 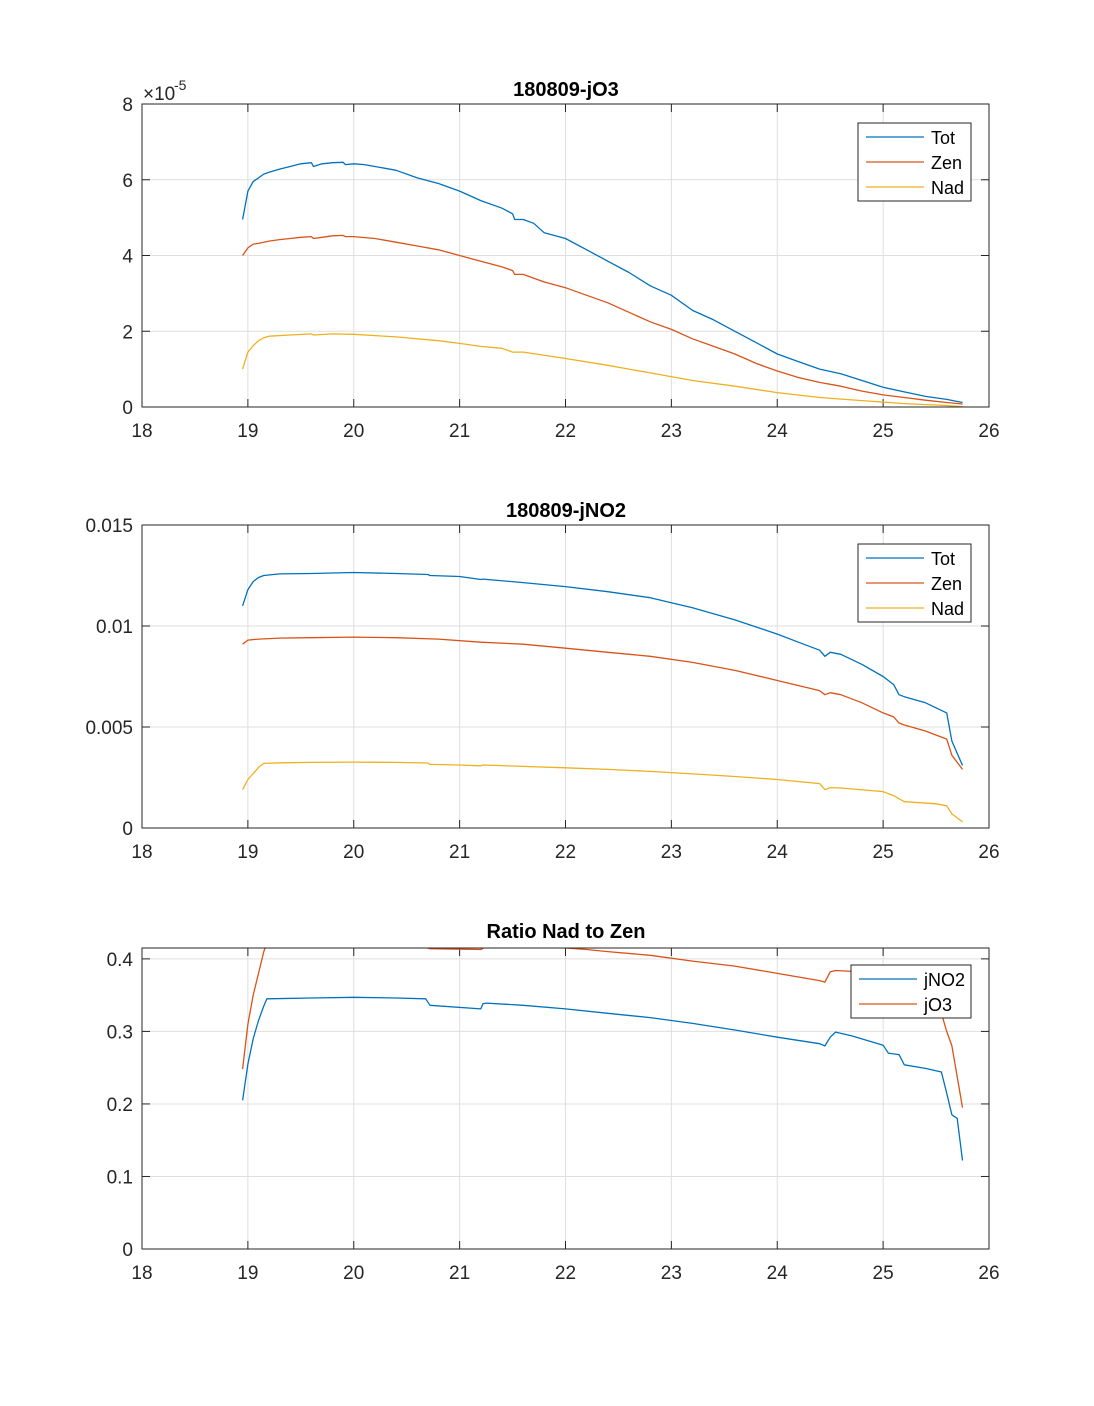 I want to click on chart-title: 180809-jO3, so click(x=566, y=90).